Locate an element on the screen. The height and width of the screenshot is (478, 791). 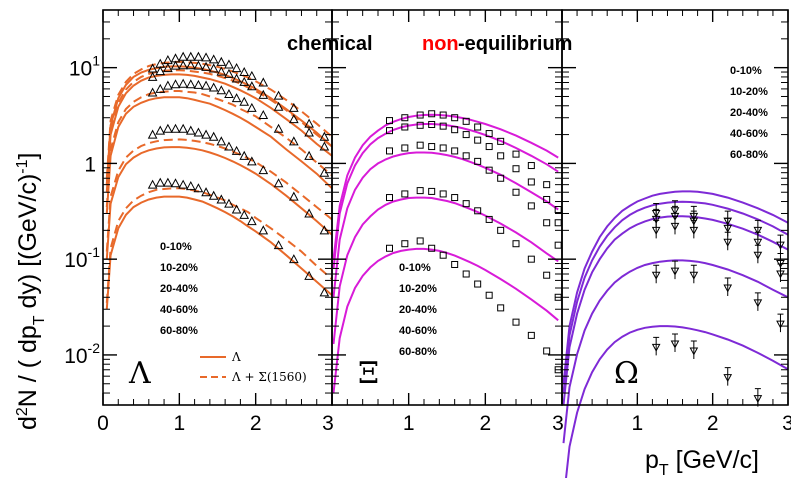
title-non: non is located at coordinates (440, 44).